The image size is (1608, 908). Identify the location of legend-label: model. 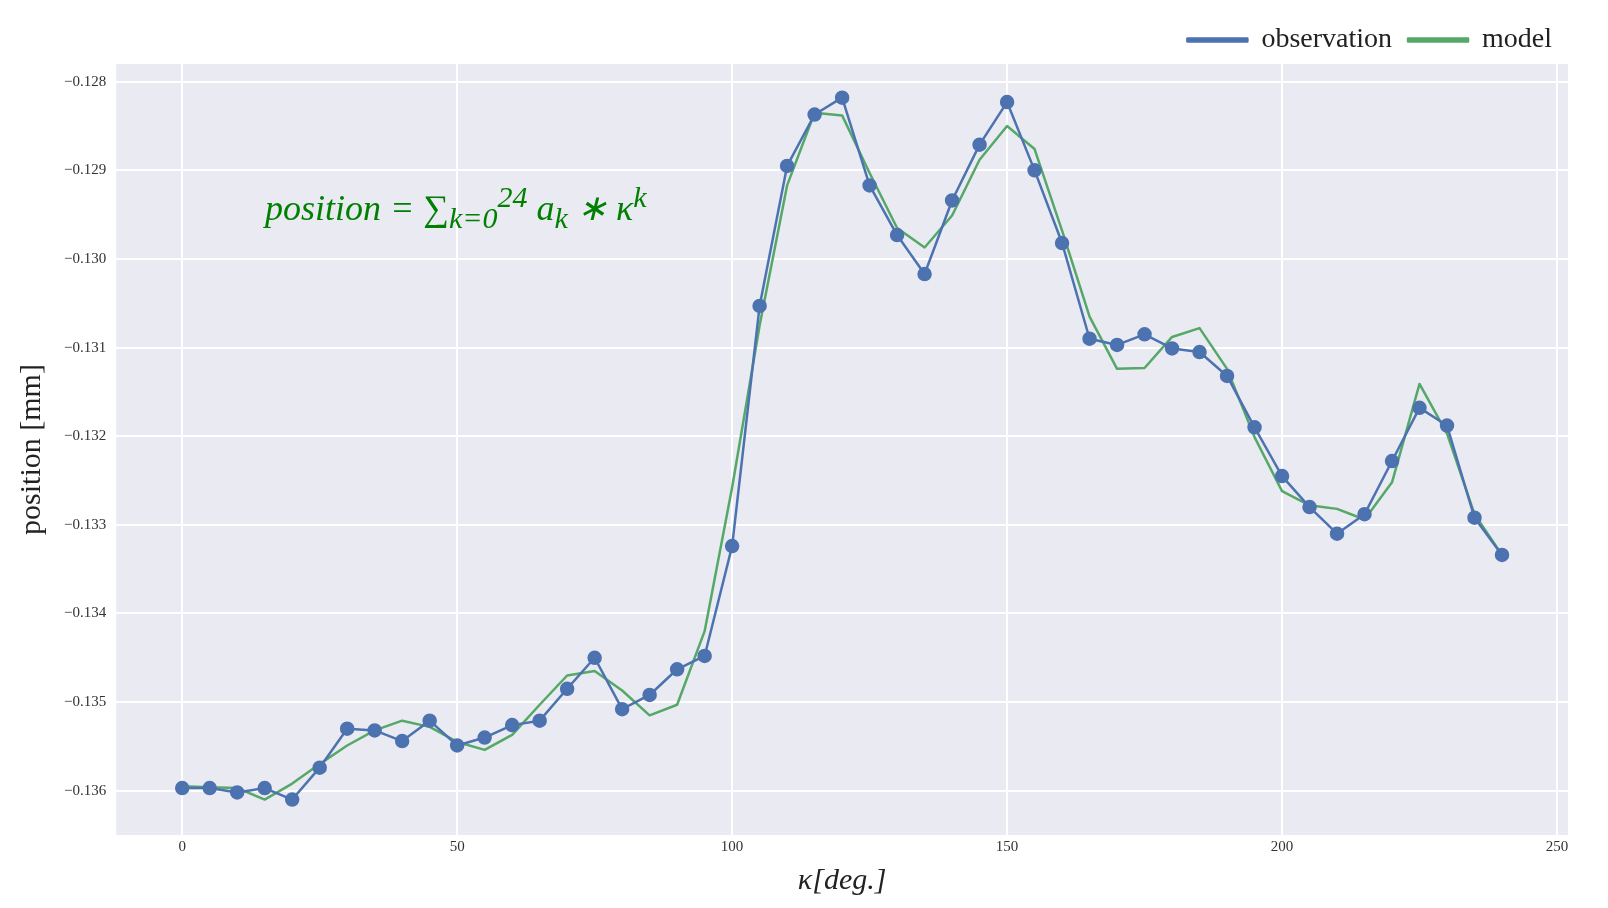
(1517, 38).